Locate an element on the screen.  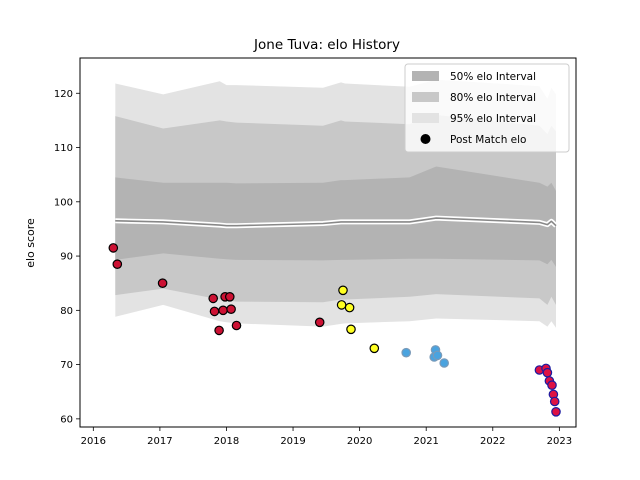
x-tick-label: 2020 is located at coordinates (359, 441).